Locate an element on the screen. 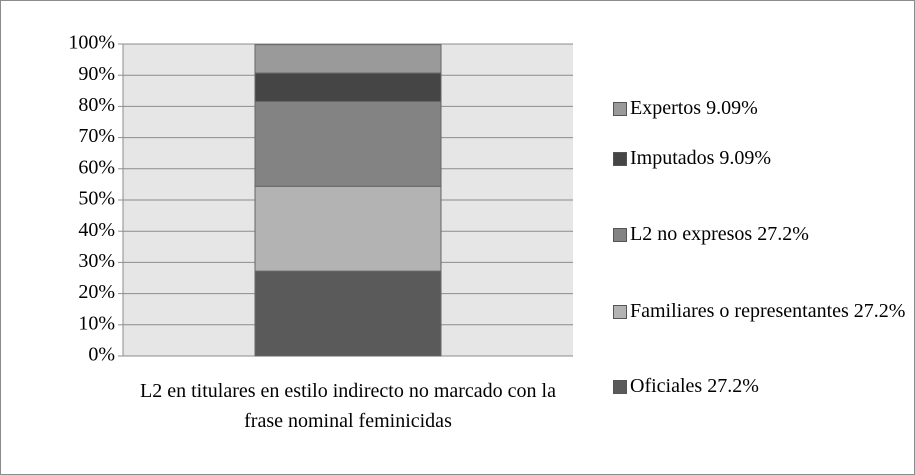 The image size is (915, 475). legend-label: Imputados 9.09% is located at coordinates (701, 158).